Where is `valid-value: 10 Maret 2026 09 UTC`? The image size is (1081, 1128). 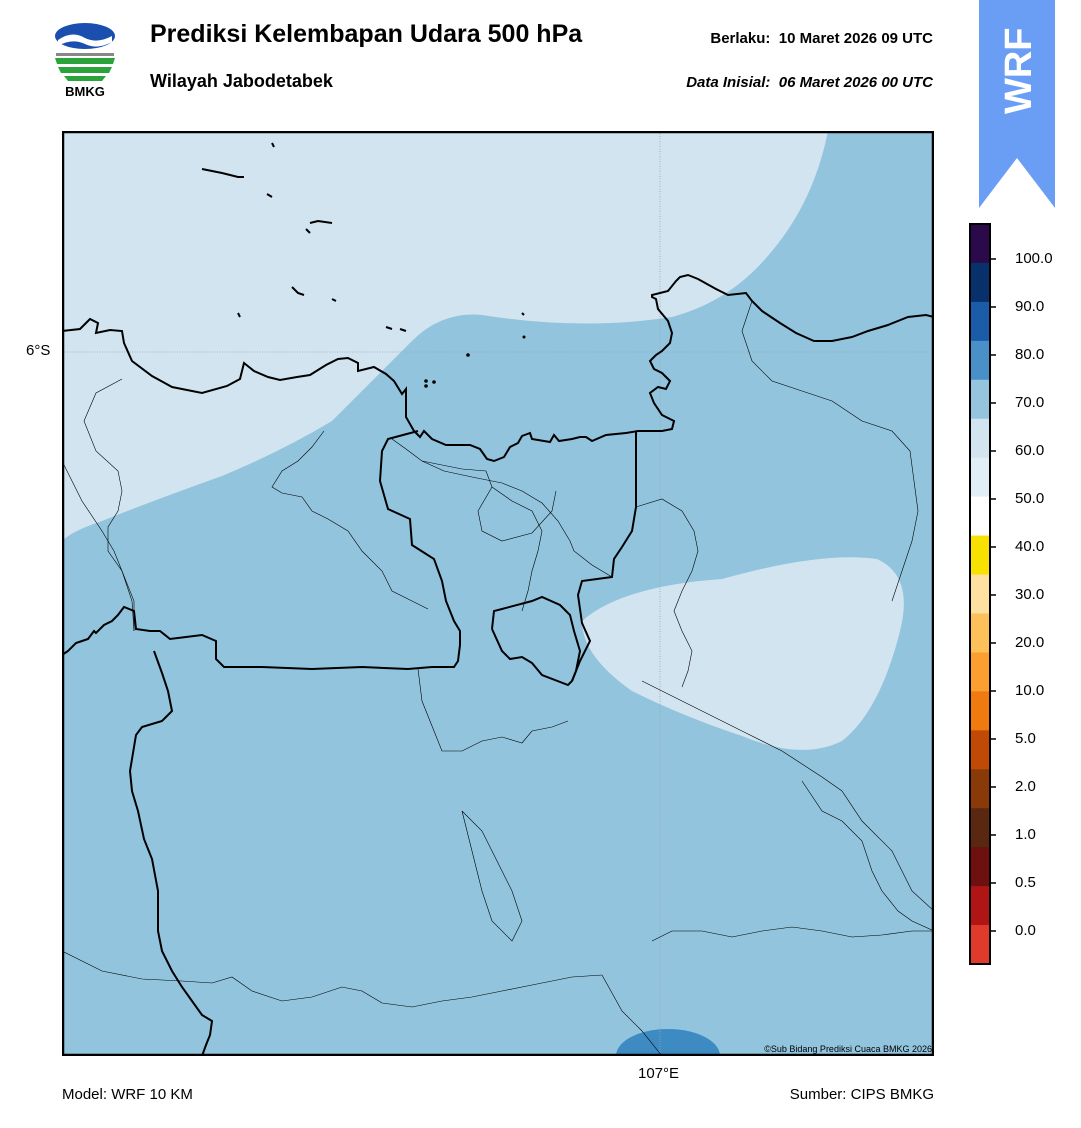 valid-value: 10 Maret 2026 09 UTC is located at coordinates (855, 38).